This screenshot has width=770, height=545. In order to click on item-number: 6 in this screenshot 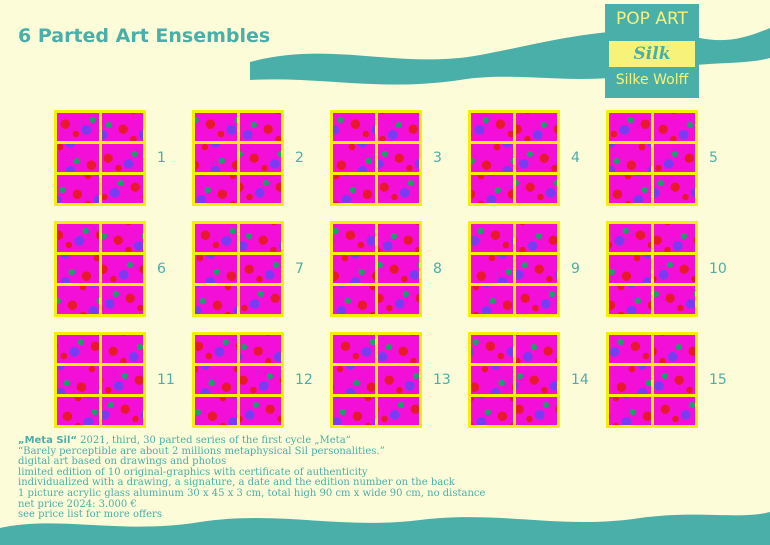, I will do `click(161, 269)`.